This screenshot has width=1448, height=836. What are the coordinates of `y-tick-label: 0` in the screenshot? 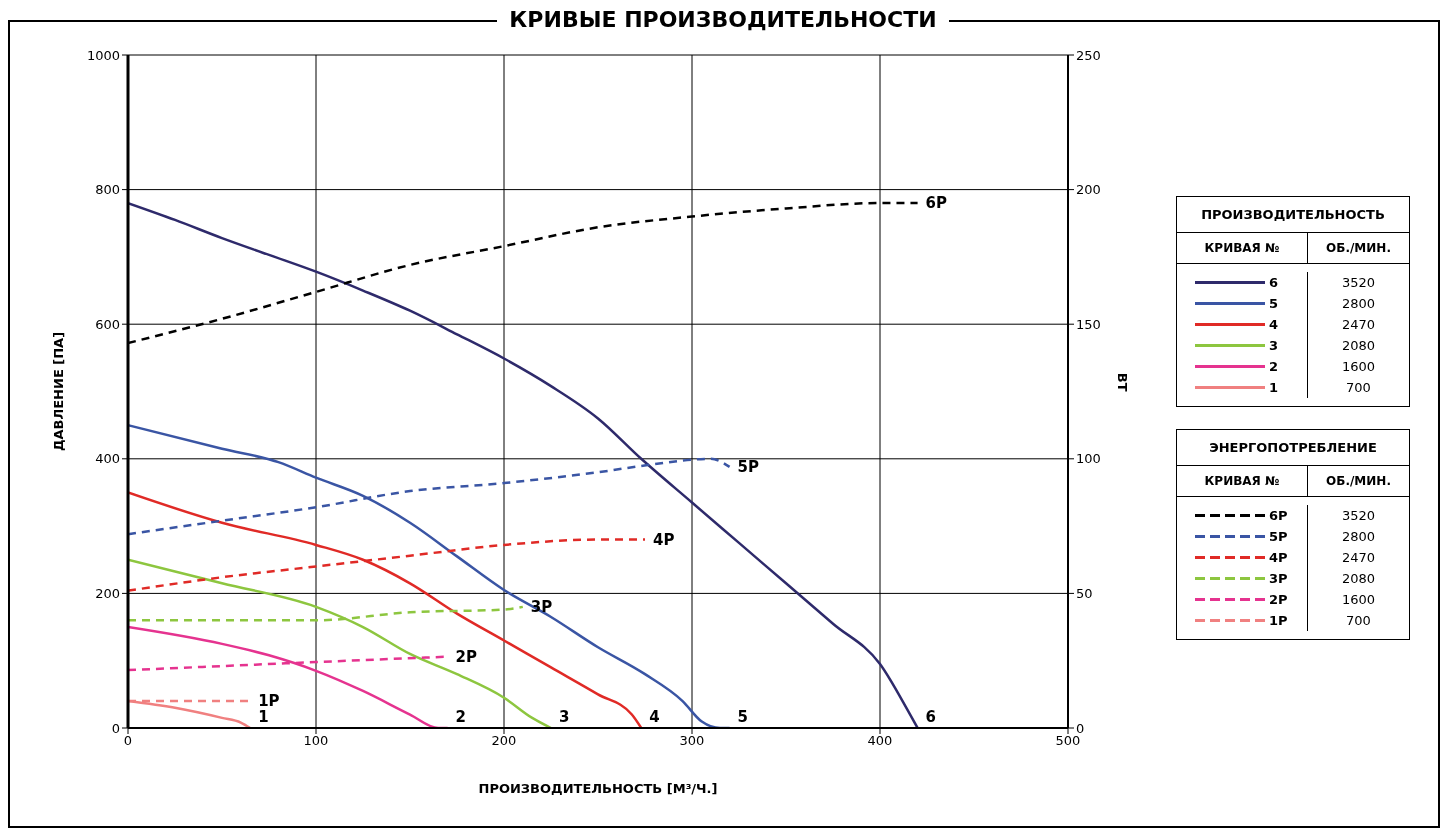 It's located at (115, 728).